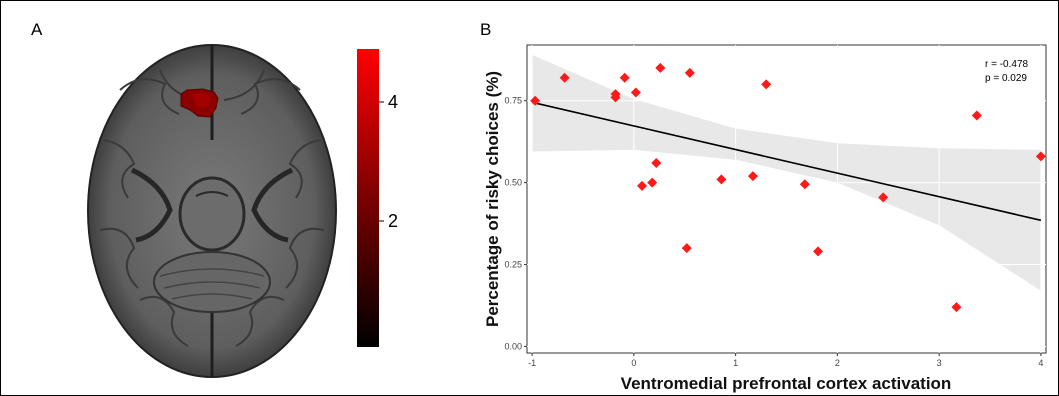 The width and height of the screenshot is (1059, 396). What do you see at coordinates (532, 363) in the screenshot?
I see `x-tick-label: -1` at bounding box center [532, 363].